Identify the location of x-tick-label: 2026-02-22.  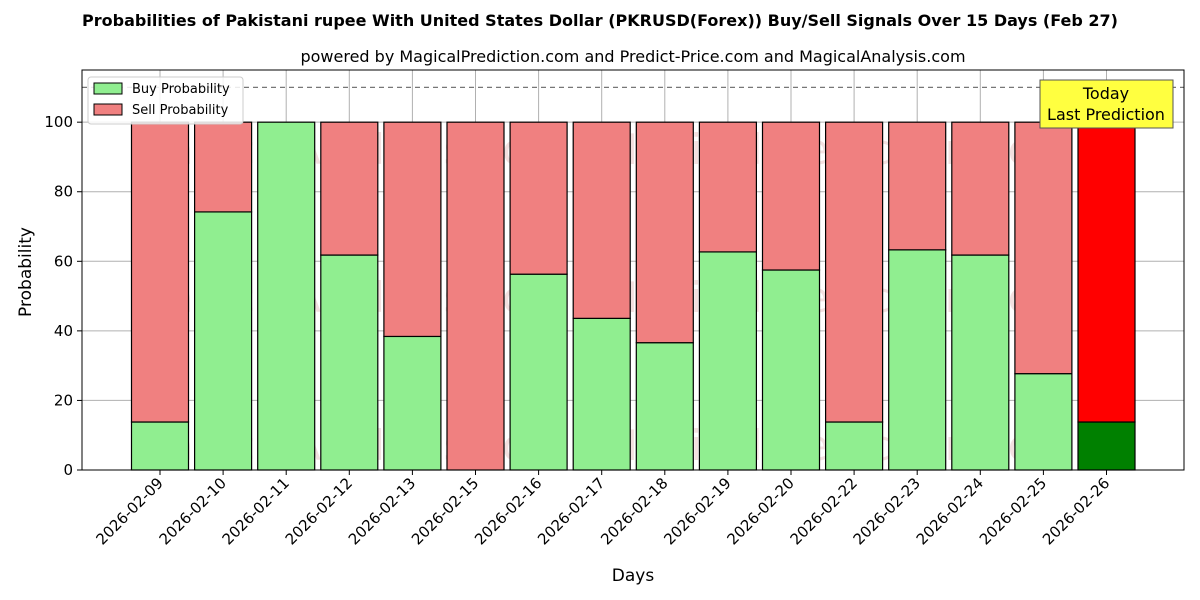
(824, 511).